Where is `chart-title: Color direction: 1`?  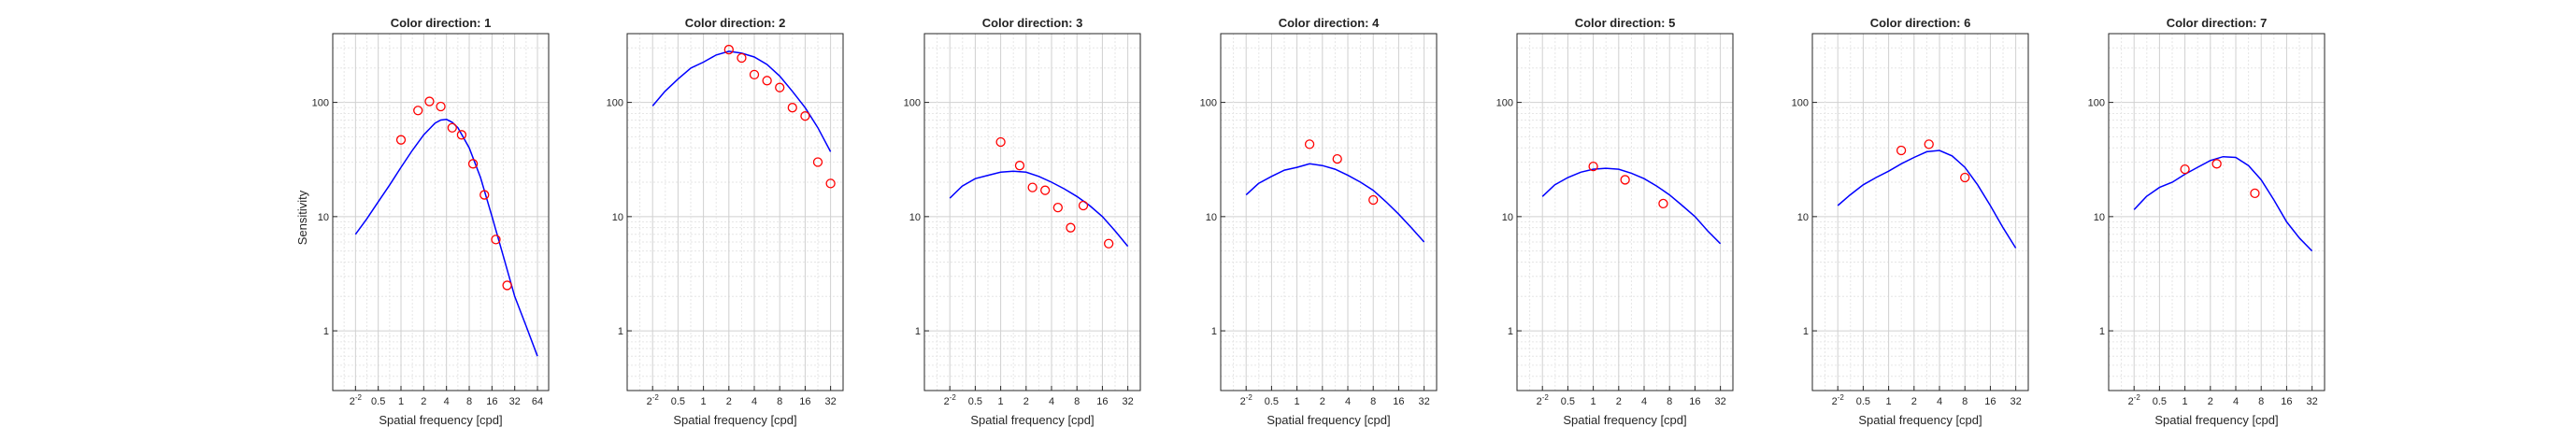
chart-title: Color direction: 1 is located at coordinates (441, 23).